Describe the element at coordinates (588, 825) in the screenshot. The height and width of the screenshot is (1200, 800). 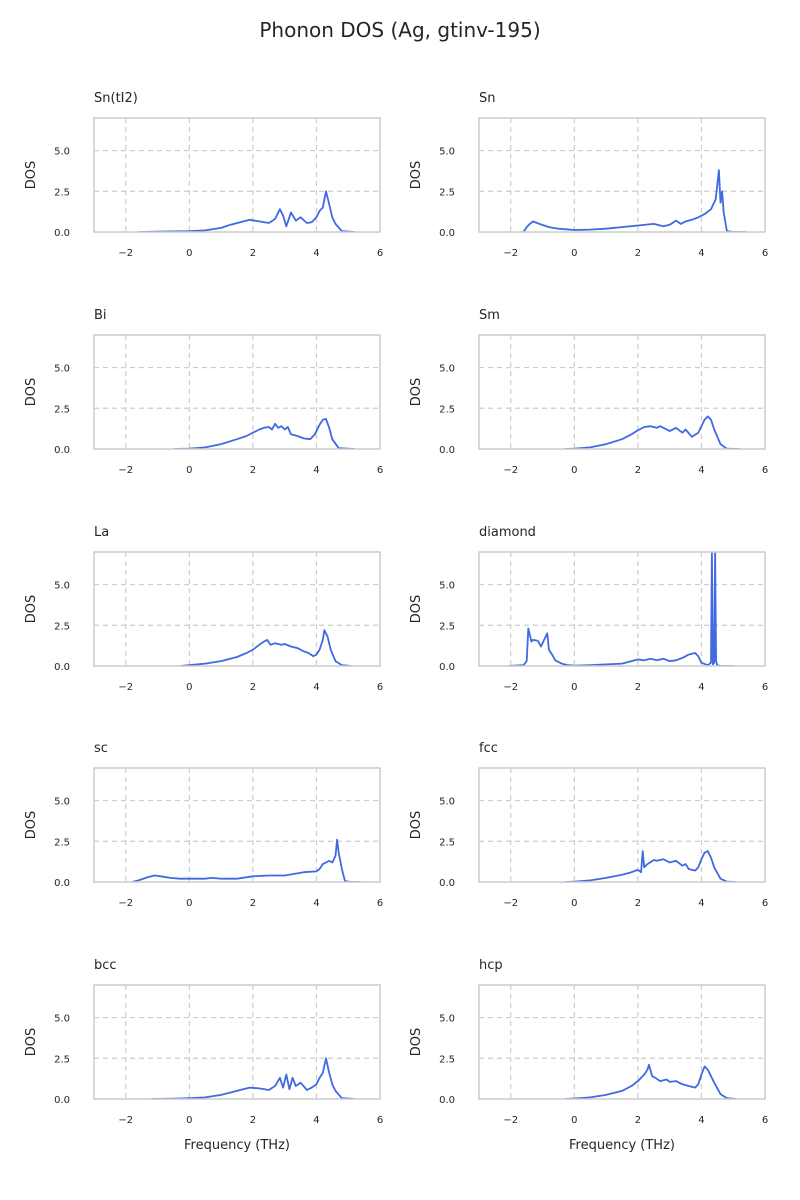
I see `panel-7: fcc −2 0 2 4 6 0.0 2.5 5.0 DOS` at that location.